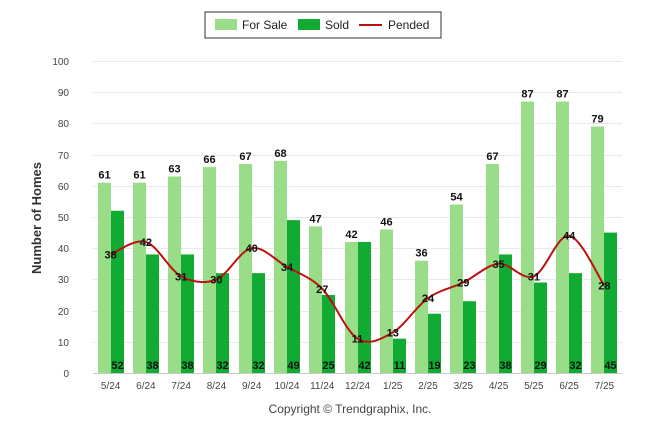 The width and height of the screenshot is (646, 434). Describe the element at coordinates (328, 366) in the screenshot. I see `sold-value-label: 25` at that location.